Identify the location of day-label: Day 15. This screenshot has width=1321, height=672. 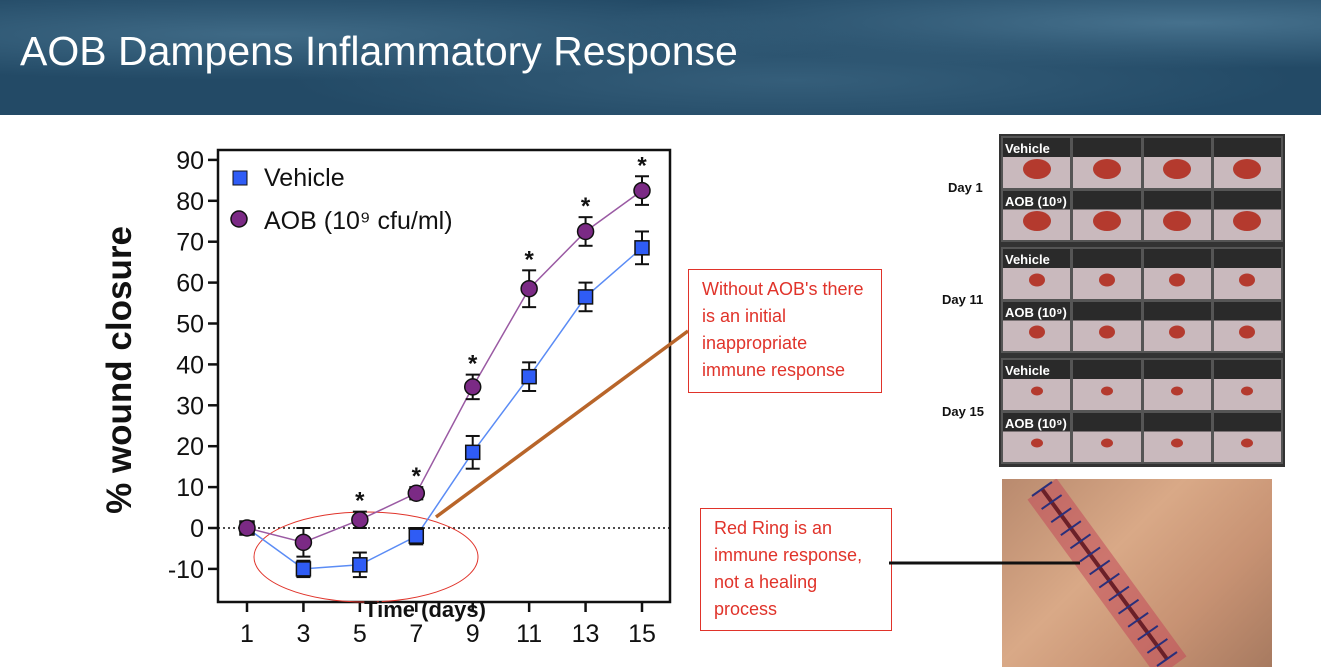
(963, 411).